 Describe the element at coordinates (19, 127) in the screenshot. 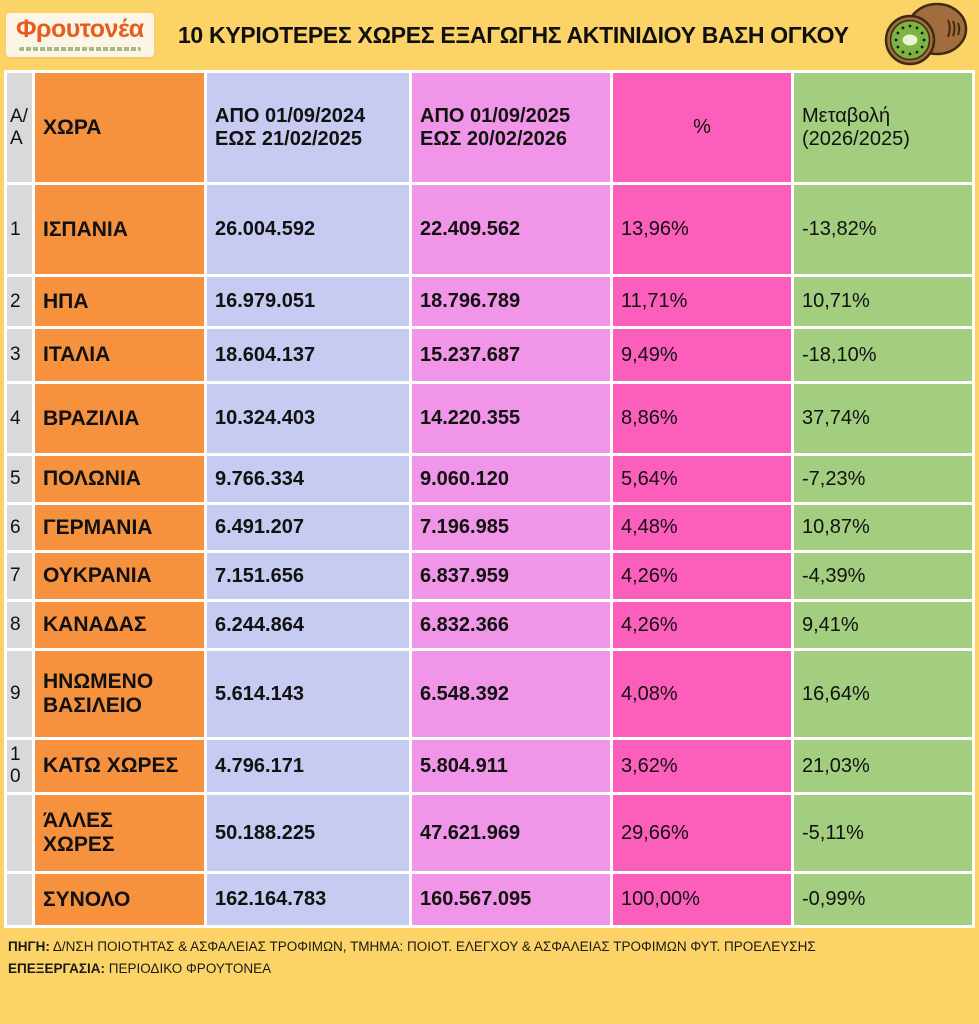

I see `header-rank: Α/Α` at that location.